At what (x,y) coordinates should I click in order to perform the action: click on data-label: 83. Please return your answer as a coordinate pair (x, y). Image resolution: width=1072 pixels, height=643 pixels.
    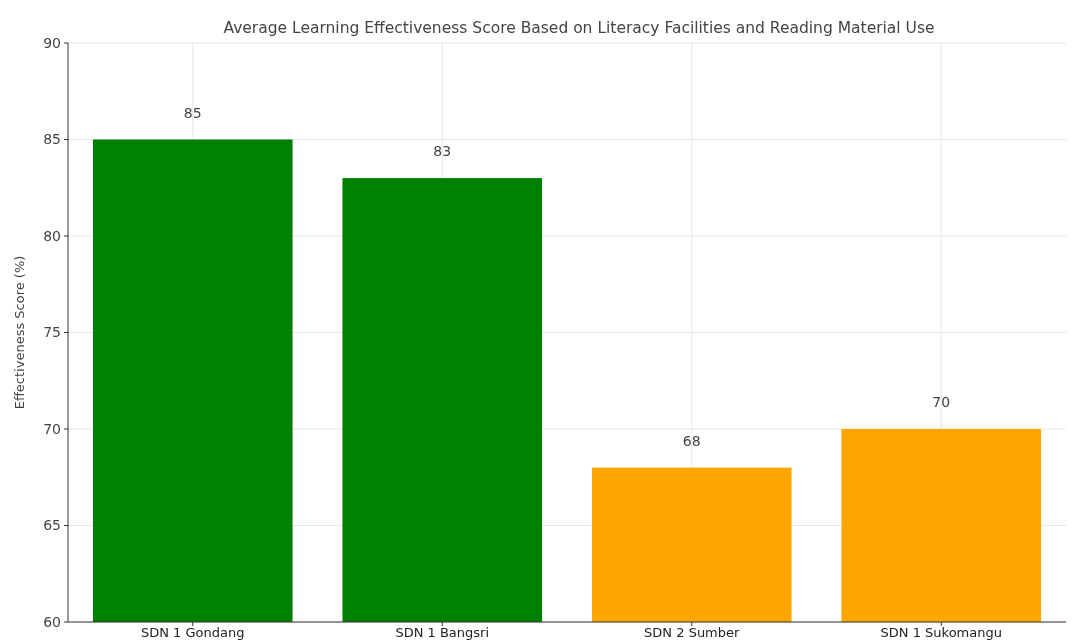
    Looking at the image, I should click on (442, 151).